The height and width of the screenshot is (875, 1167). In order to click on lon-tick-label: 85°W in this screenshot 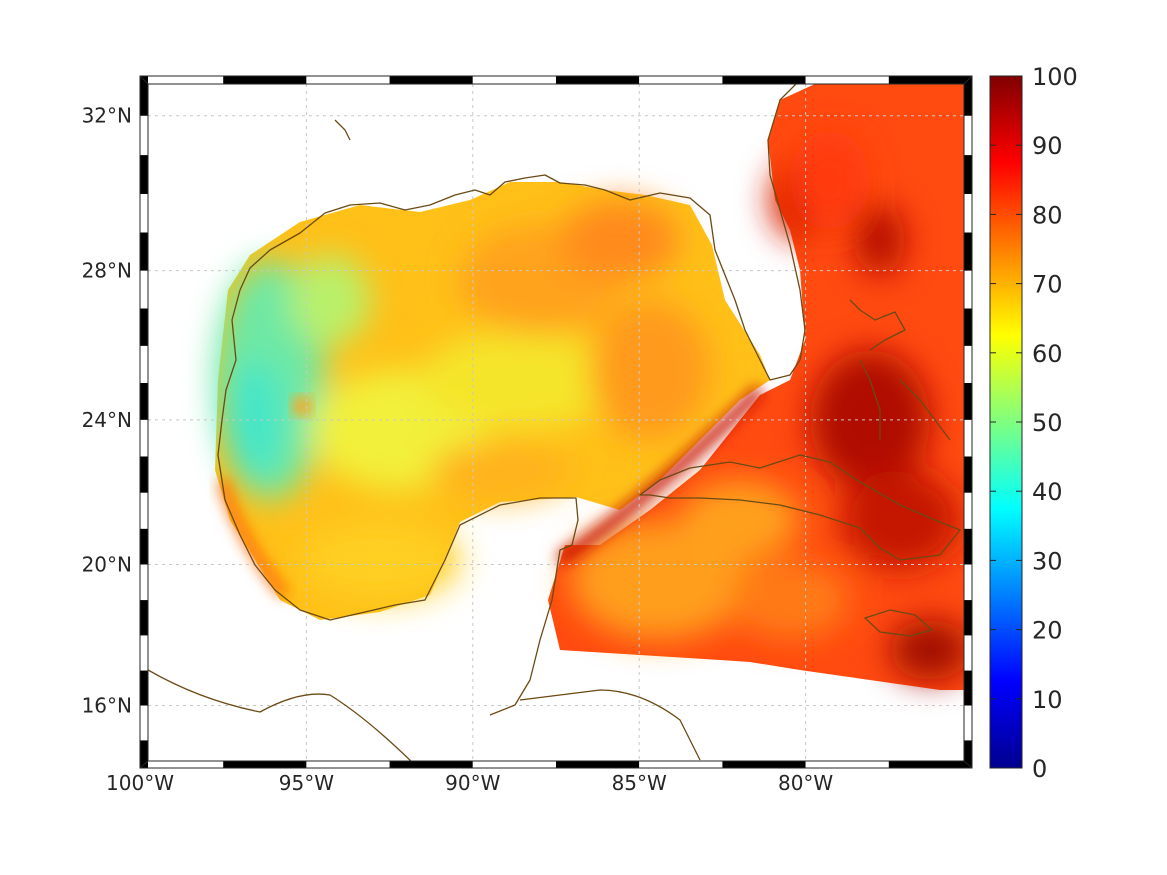, I will do `click(639, 783)`.